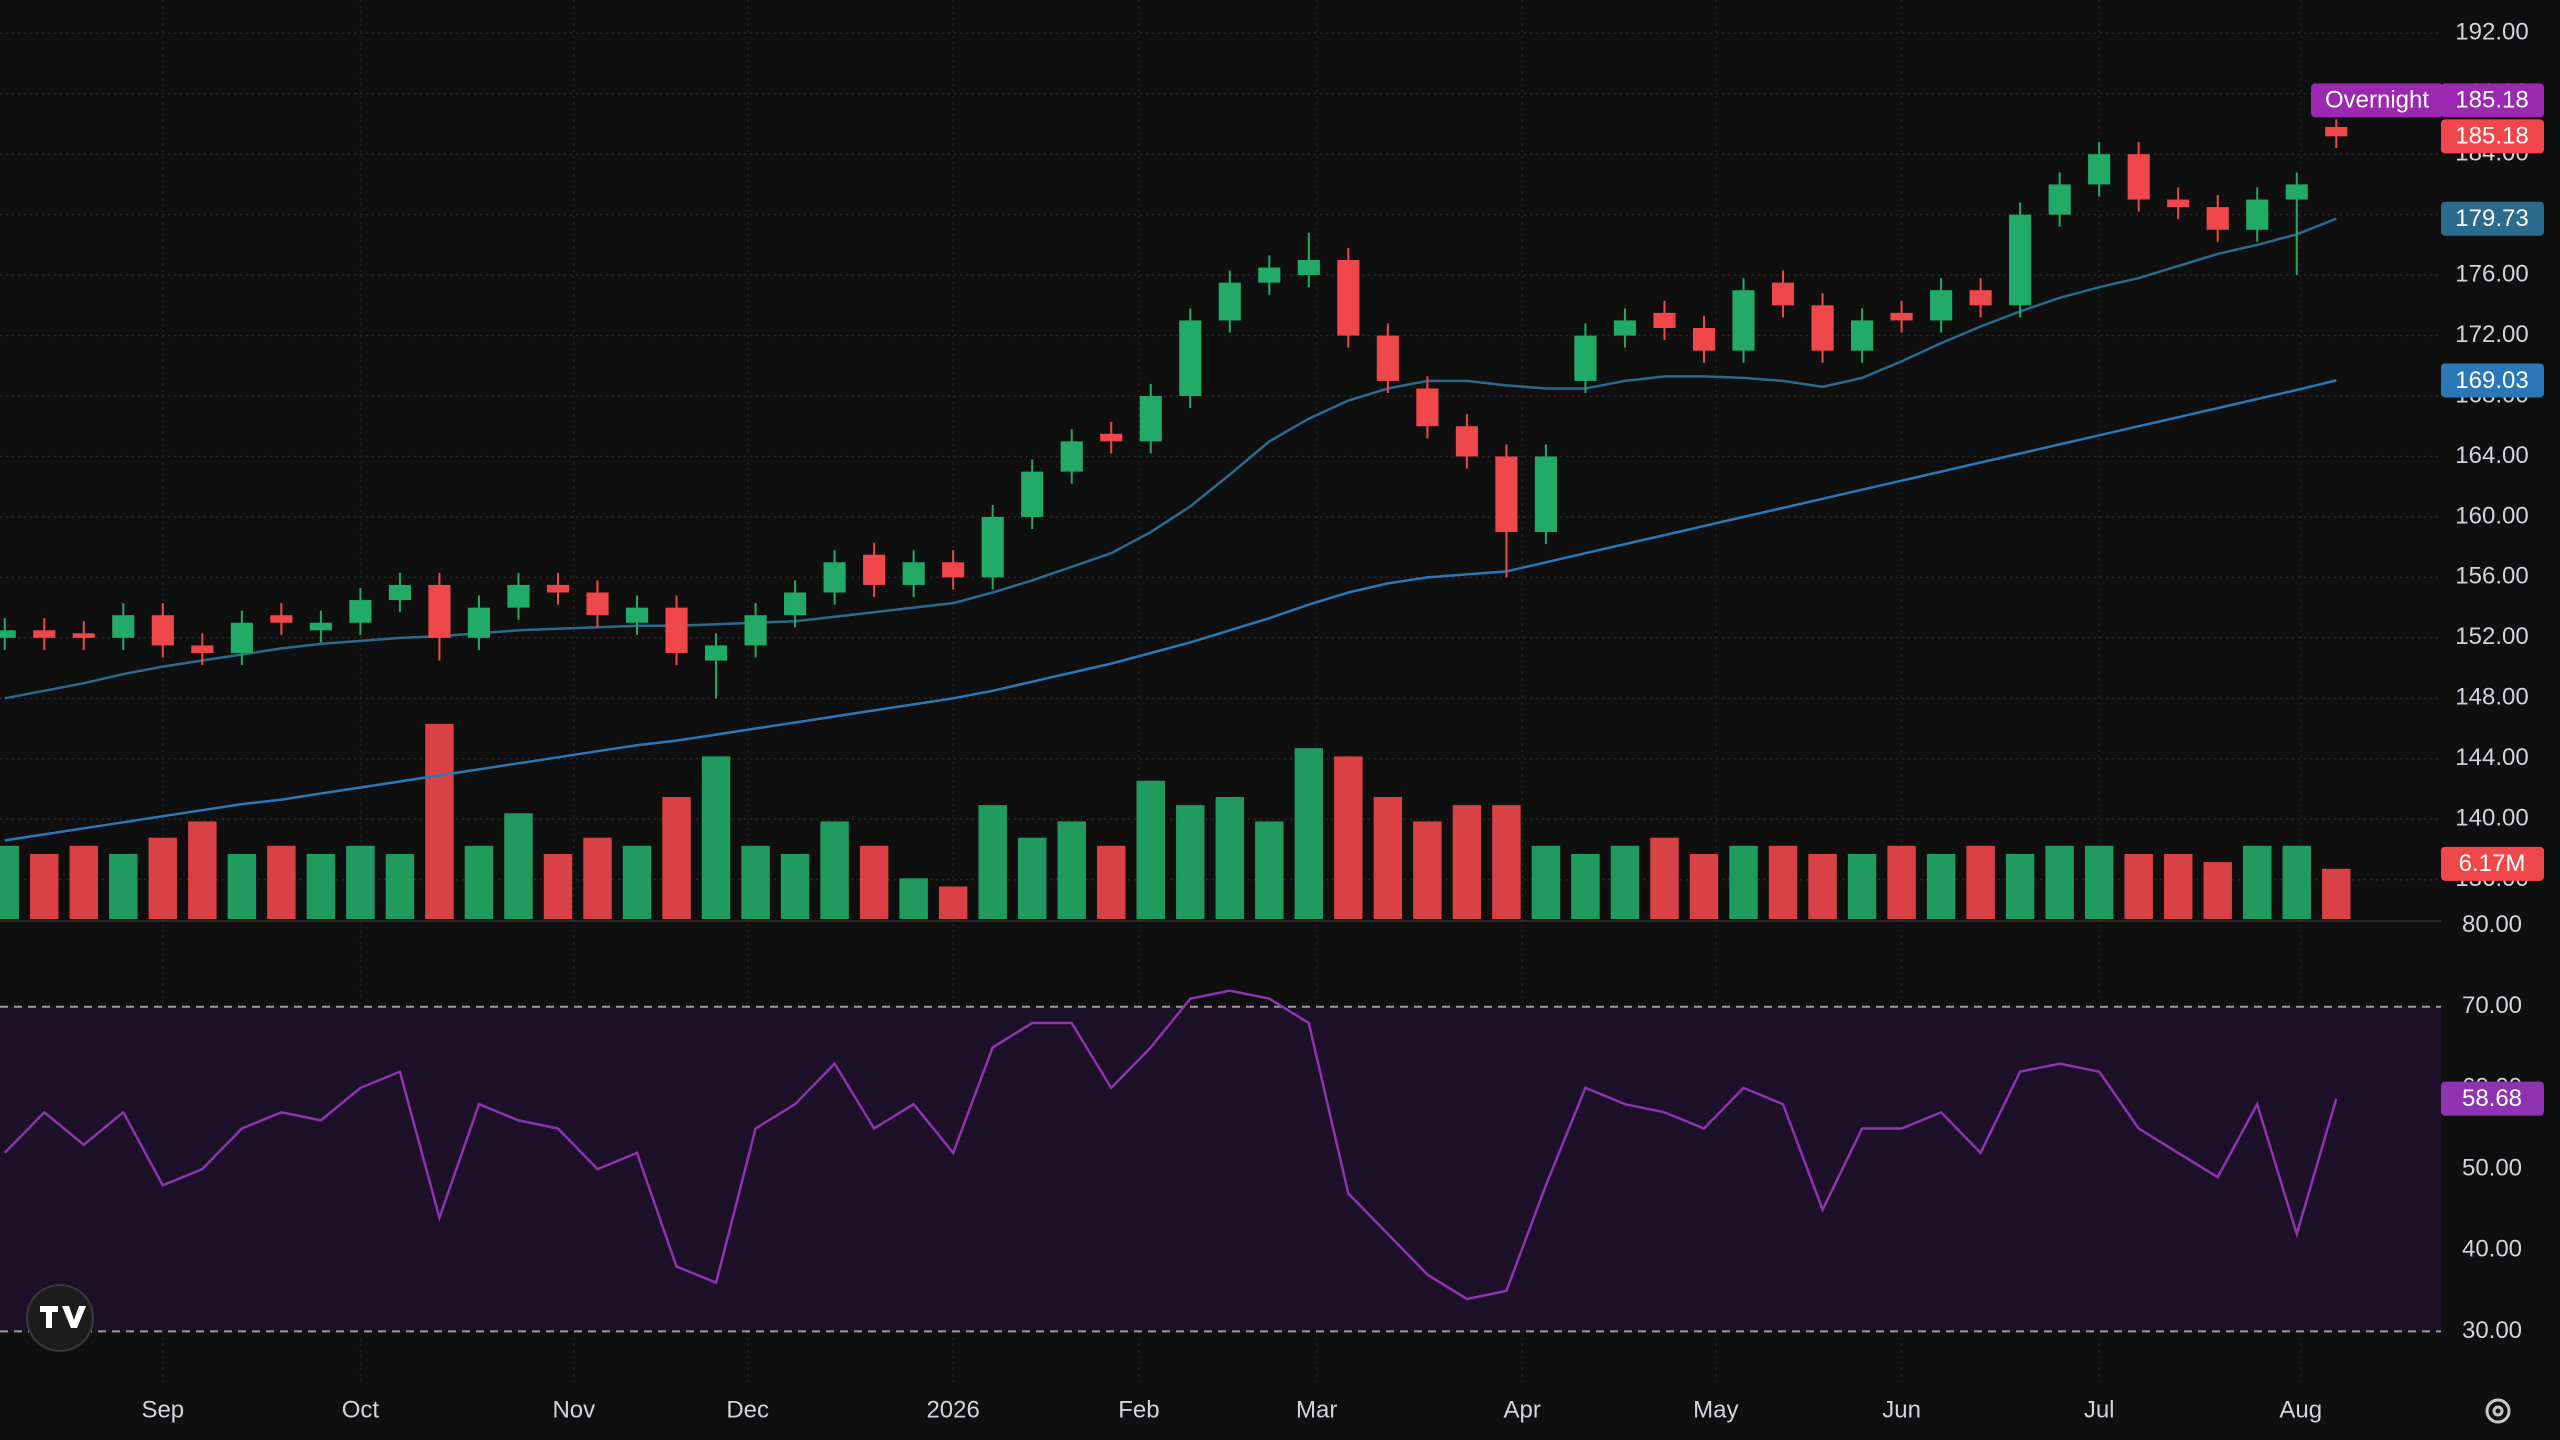 The height and width of the screenshot is (1440, 2560). What do you see at coordinates (573, 1409) in the screenshot?
I see `x-tick-label: Nov` at bounding box center [573, 1409].